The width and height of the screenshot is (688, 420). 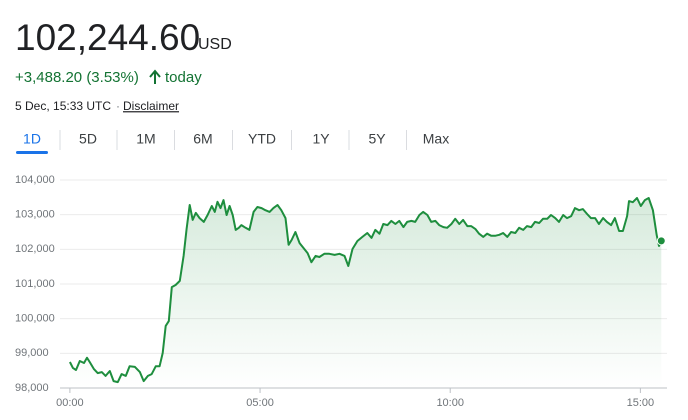 What do you see at coordinates (145, 139) in the screenshot?
I see `range-tab: 1M` at bounding box center [145, 139].